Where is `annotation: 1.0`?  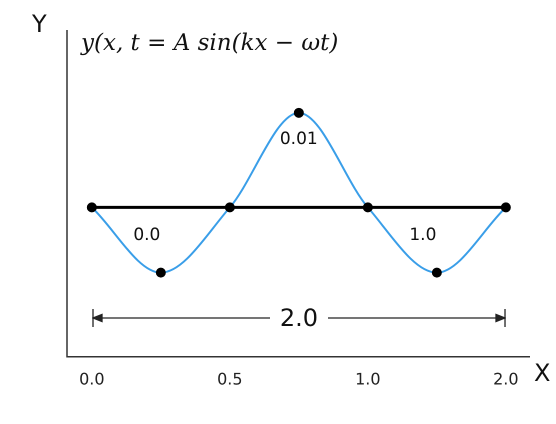 annotation: 1.0 is located at coordinates (422, 235).